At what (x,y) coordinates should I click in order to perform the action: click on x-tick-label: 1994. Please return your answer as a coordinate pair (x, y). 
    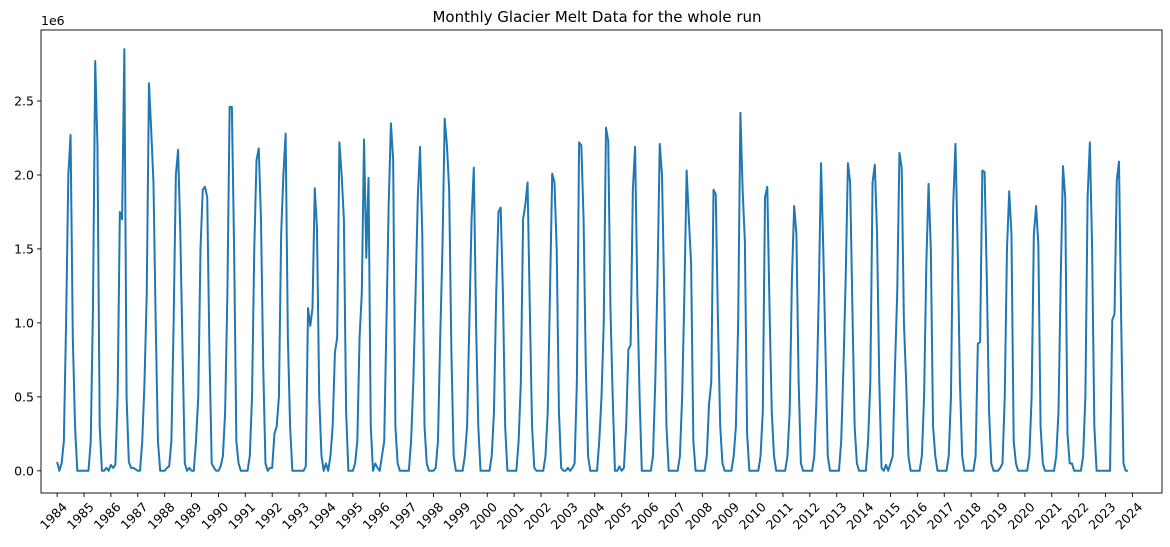
    Looking at the image, I should click on (322, 515).